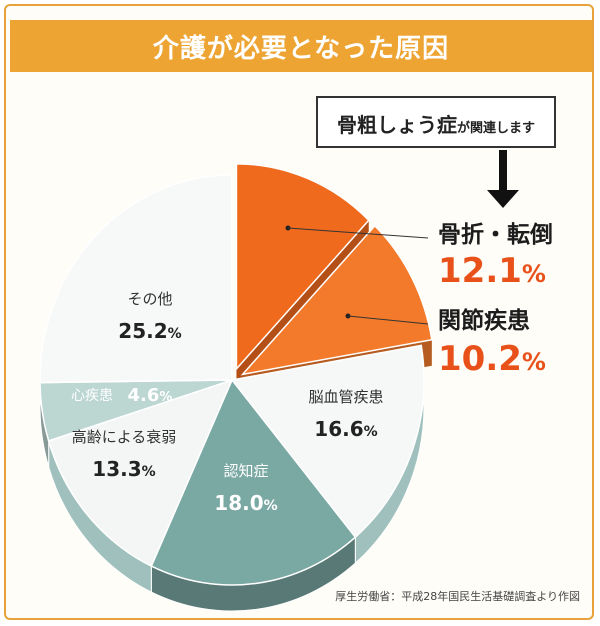  Describe the element at coordinates (149, 299) in the screenshot. I see `slice-label-6: その他` at that location.